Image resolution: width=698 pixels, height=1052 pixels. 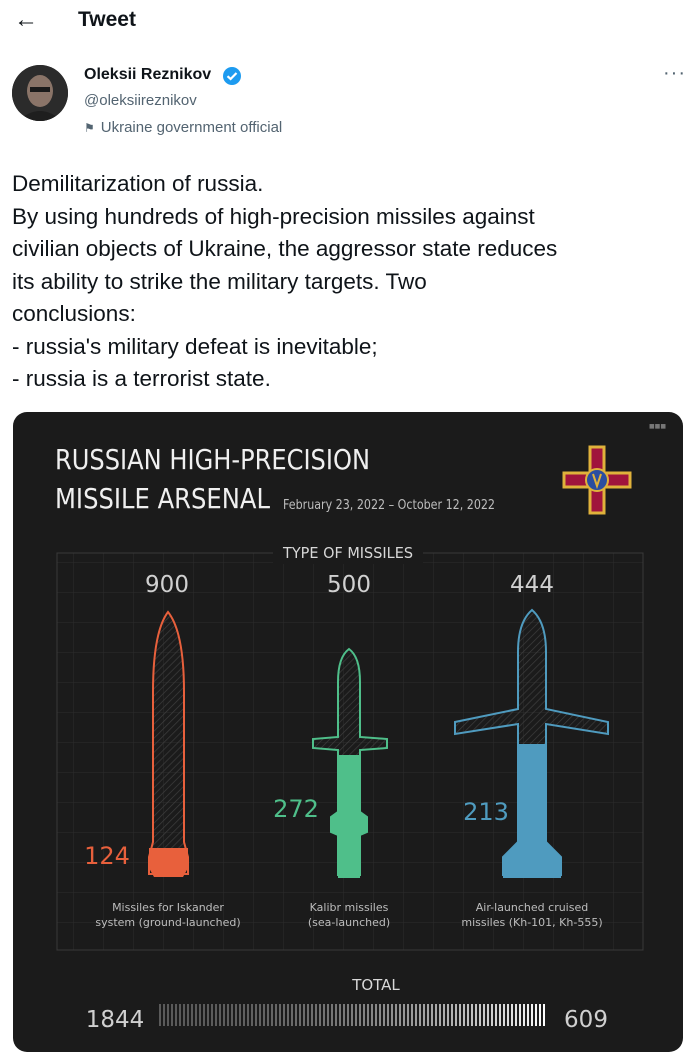 What do you see at coordinates (107, 19) in the screenshot?
I see `page-title: Tweet` at bounding box center [107, 19].